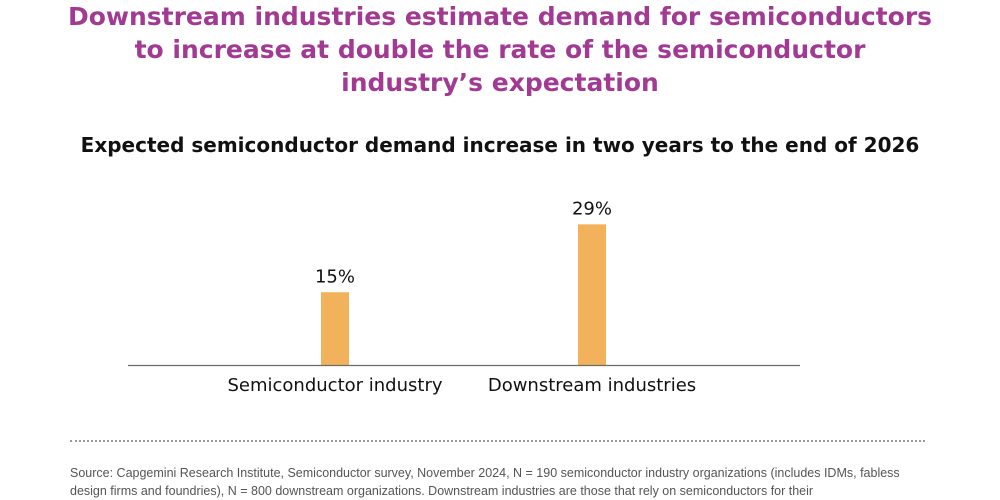 Image resolution: width=1000 pixels, height=500 pixels. What do you see at coordinates (497, 441) in the screenshot?
I see `section-divider` at bounding box center [497, 441].